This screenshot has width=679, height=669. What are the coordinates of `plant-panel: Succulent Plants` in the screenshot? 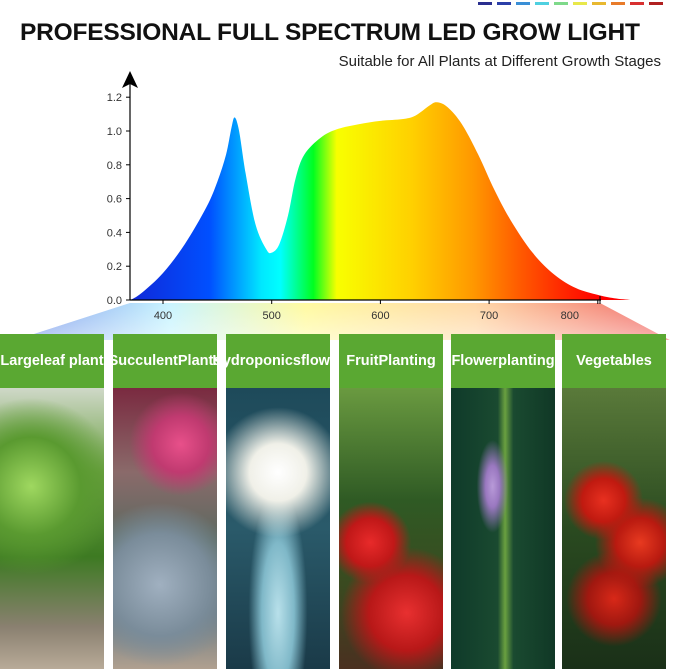 It's located at (165, 501).